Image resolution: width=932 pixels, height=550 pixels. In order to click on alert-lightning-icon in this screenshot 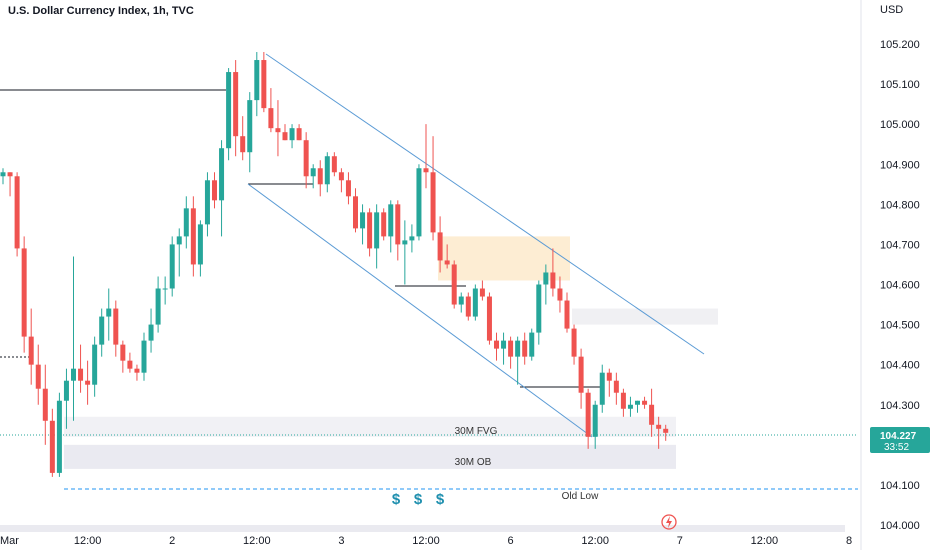, I will do `click(669, 522)`.